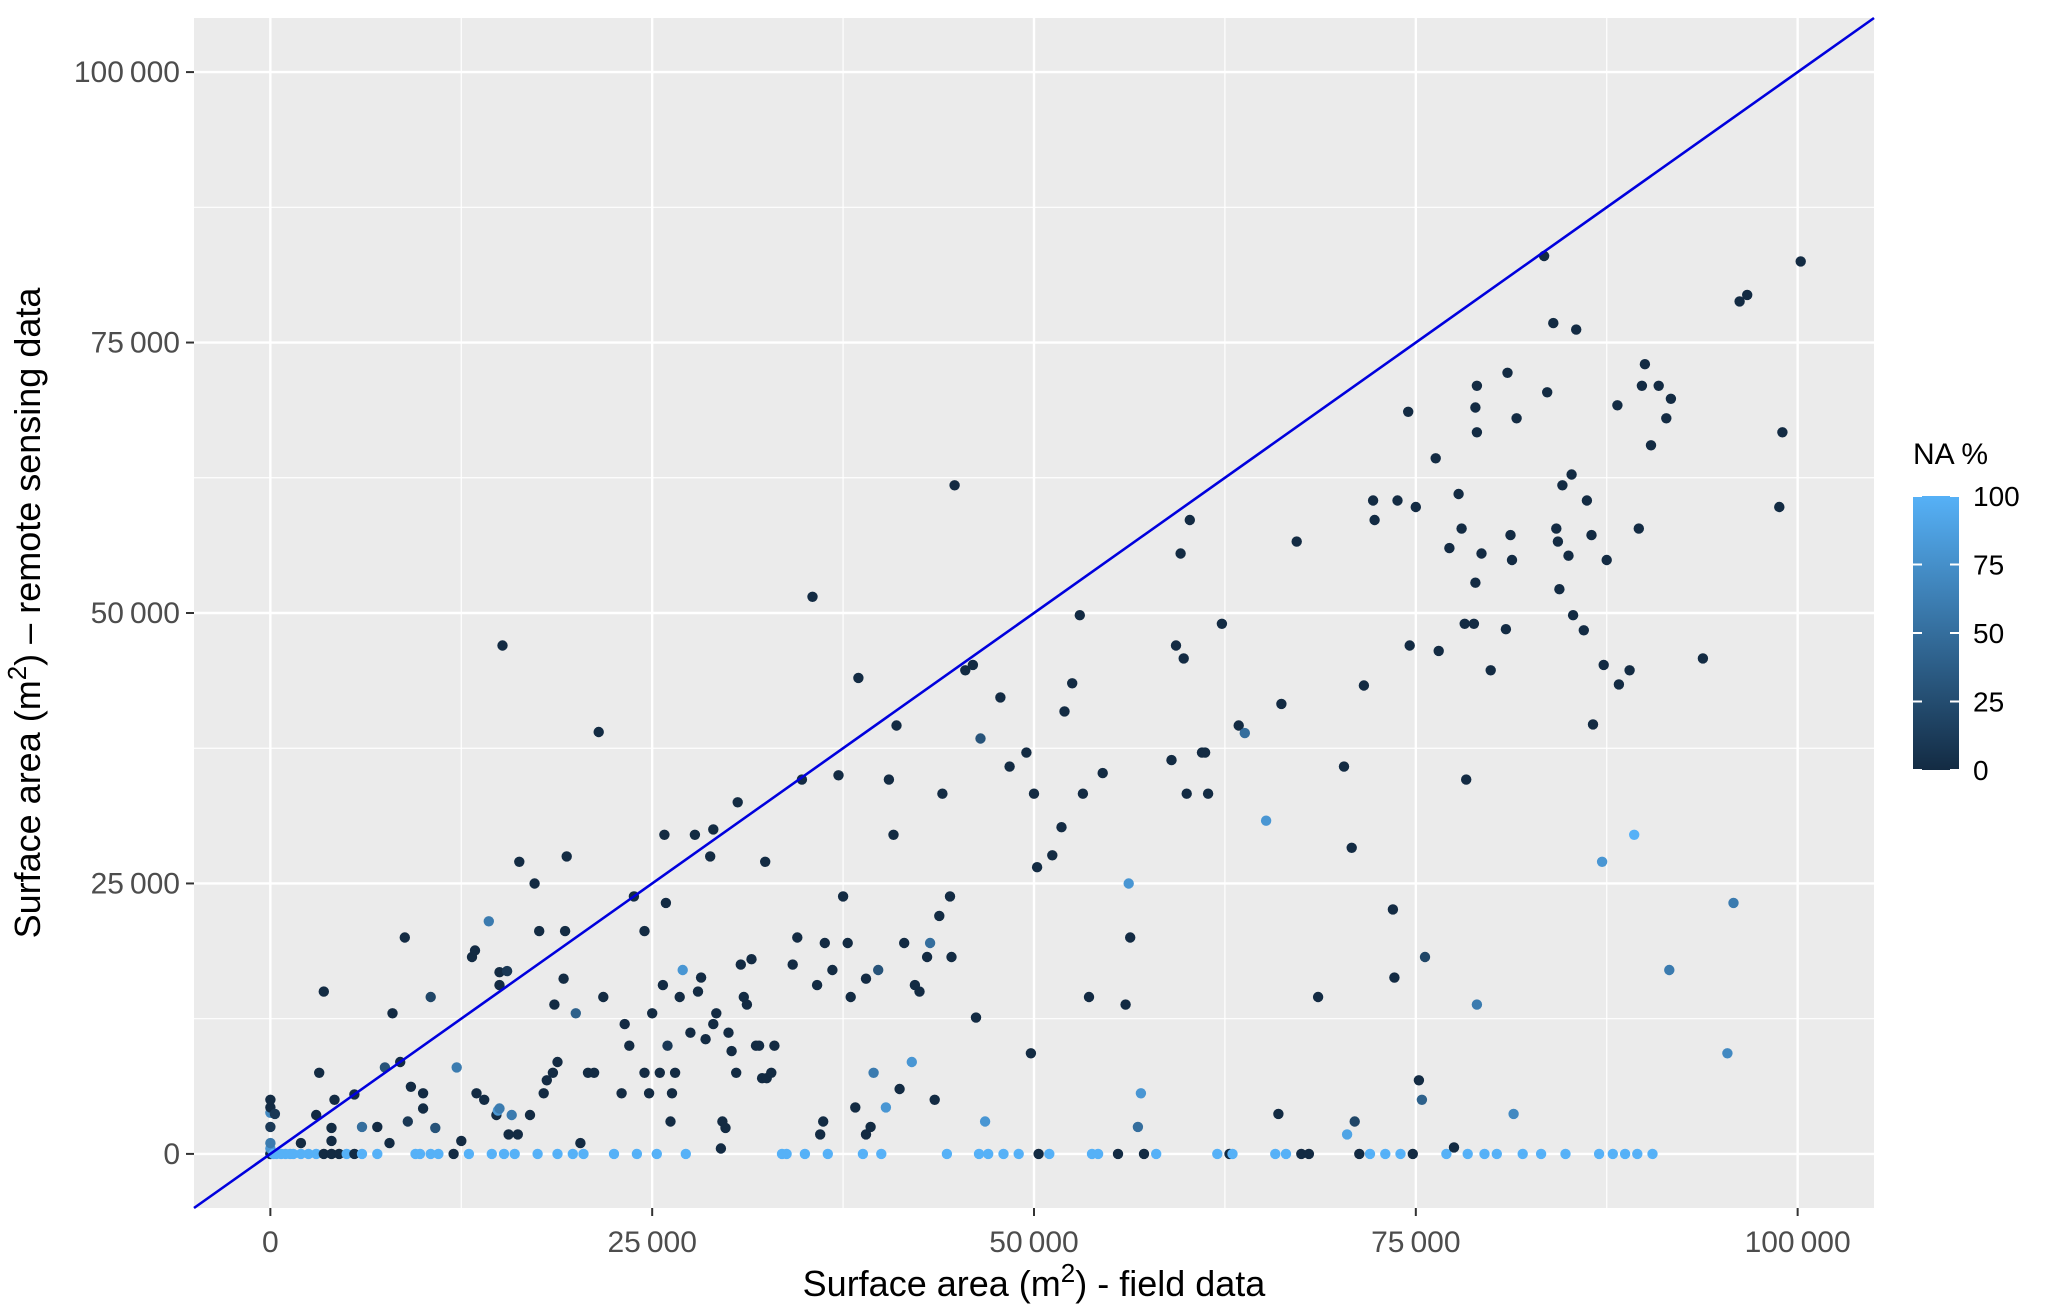 Image resolution: width=2066 pixels, height=1315 pixels. What do you see at coordinates (27, 809) in the screenshot?
I see `y-axis-title-prefix: Surface area (m` at bounding box center [27, 809].